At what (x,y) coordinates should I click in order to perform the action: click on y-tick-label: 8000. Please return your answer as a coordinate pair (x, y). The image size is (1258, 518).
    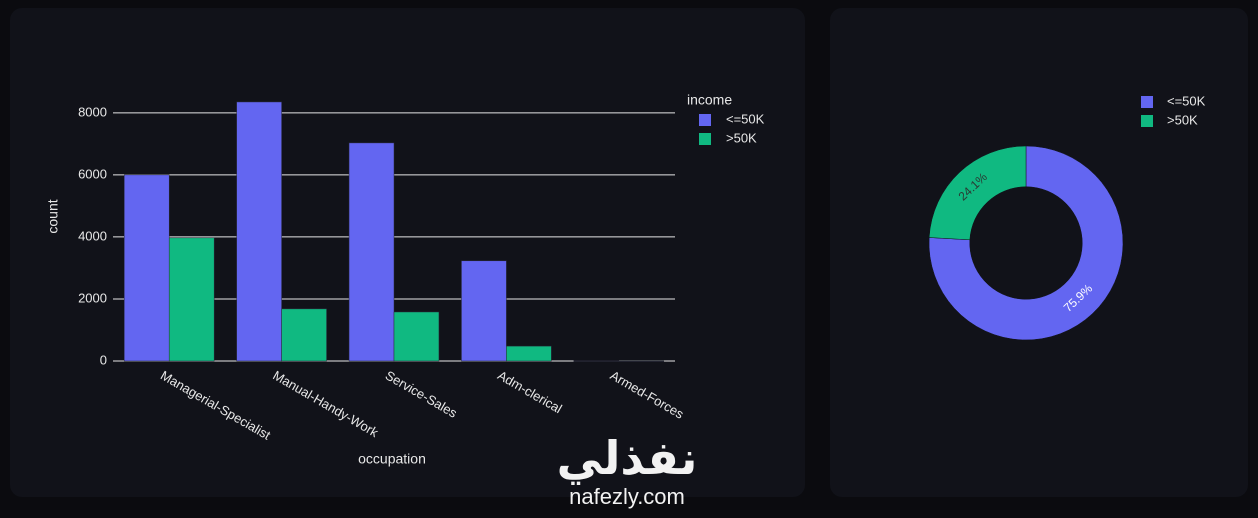
    Looking at the image, I should click on (92, 111).